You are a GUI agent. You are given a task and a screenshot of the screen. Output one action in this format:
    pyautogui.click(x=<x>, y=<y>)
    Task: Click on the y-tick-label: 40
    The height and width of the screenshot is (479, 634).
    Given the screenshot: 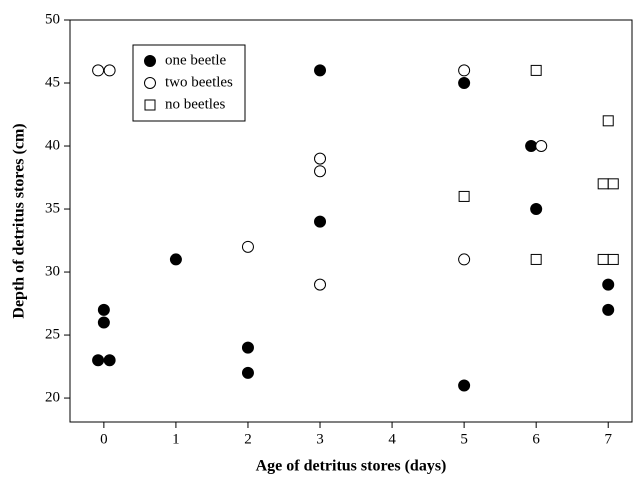 What is the action you would take?
    pyautogui.click(x=52, y=145)
    